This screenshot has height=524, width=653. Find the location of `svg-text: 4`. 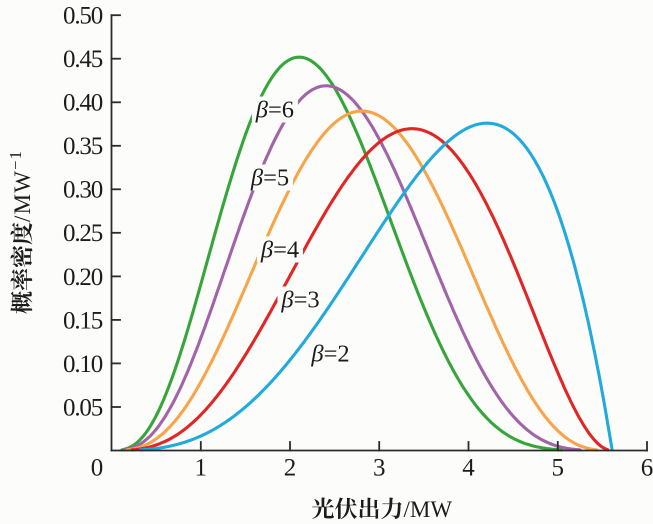

svg-text: 4 is located at coordinates (468, 468).